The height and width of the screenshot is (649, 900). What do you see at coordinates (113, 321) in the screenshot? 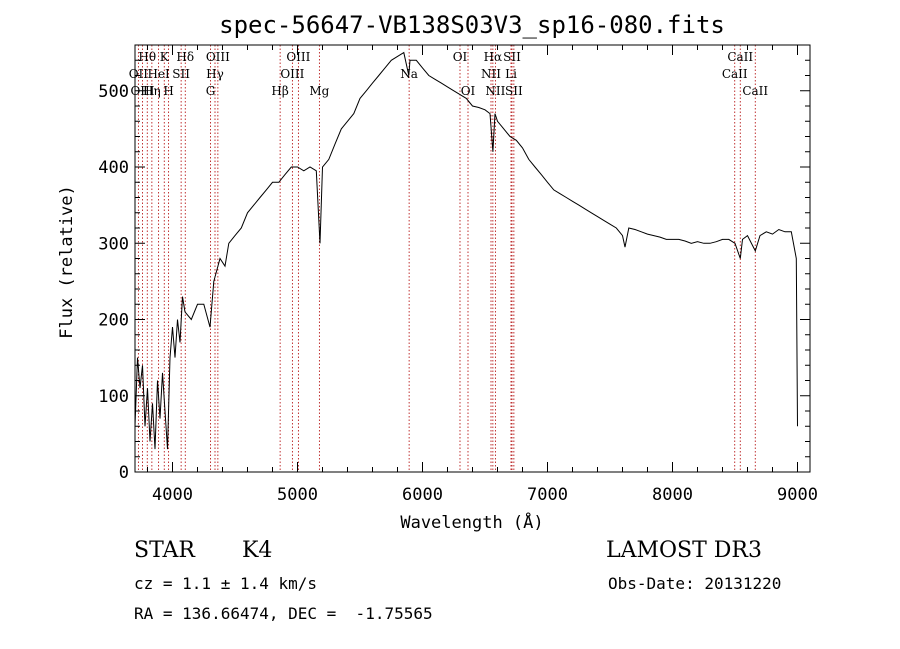
I see `y-tick-label: 200` at bounding box center [113, 321].